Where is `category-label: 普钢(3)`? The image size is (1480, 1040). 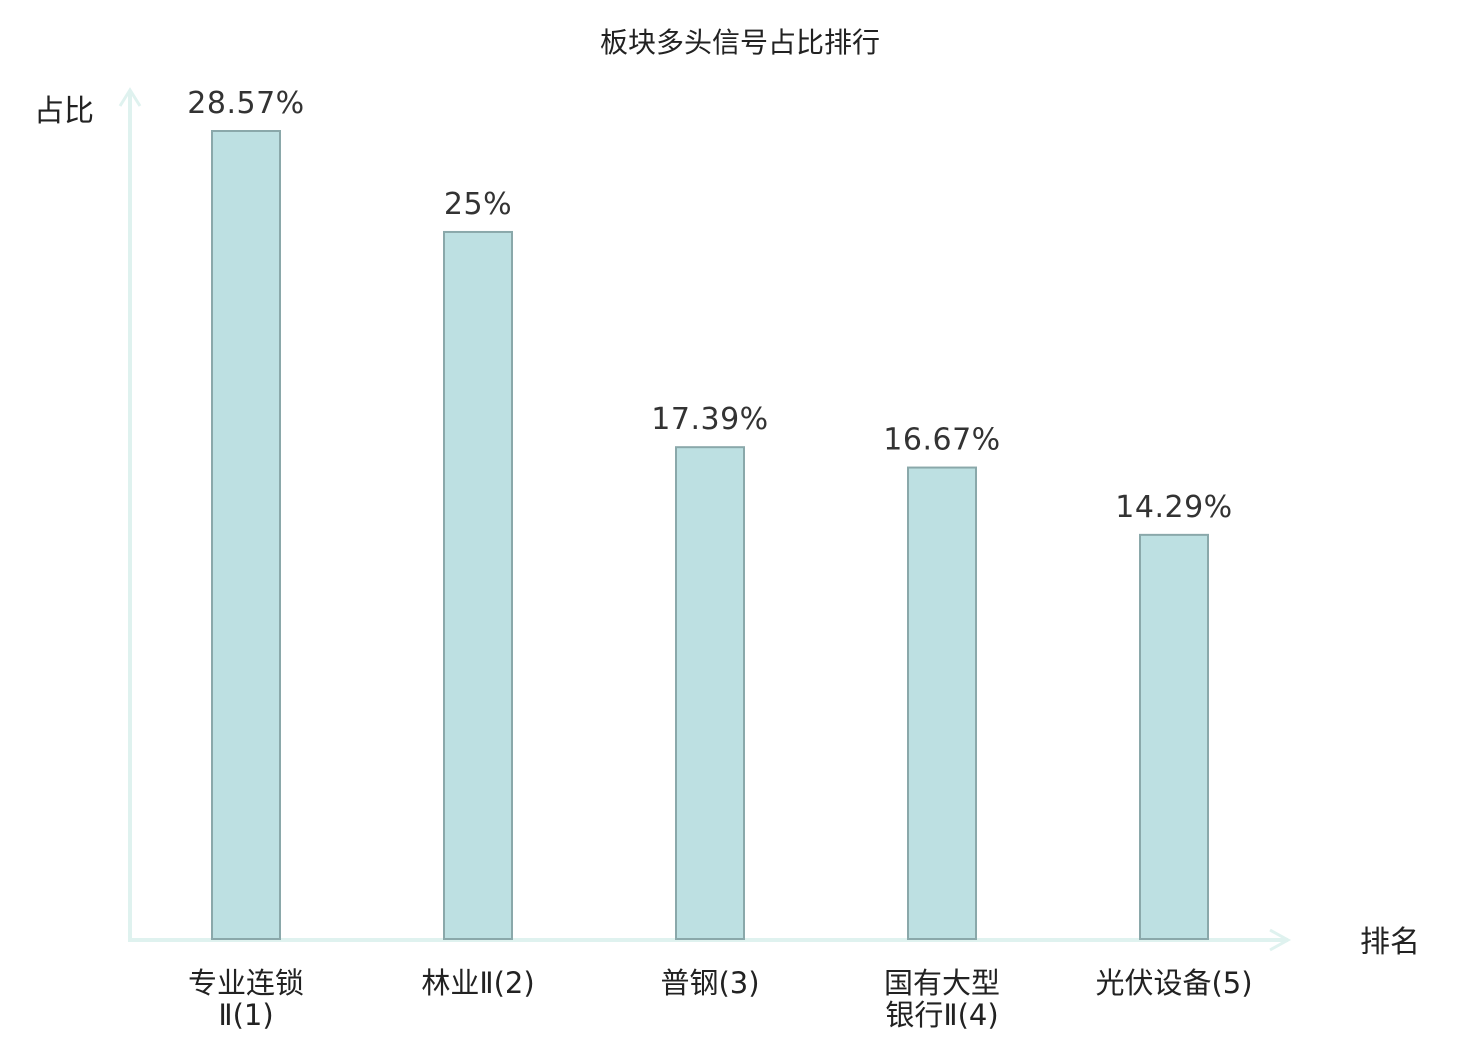 category-label: 普钢(3) is located at coordinates (709, 983).